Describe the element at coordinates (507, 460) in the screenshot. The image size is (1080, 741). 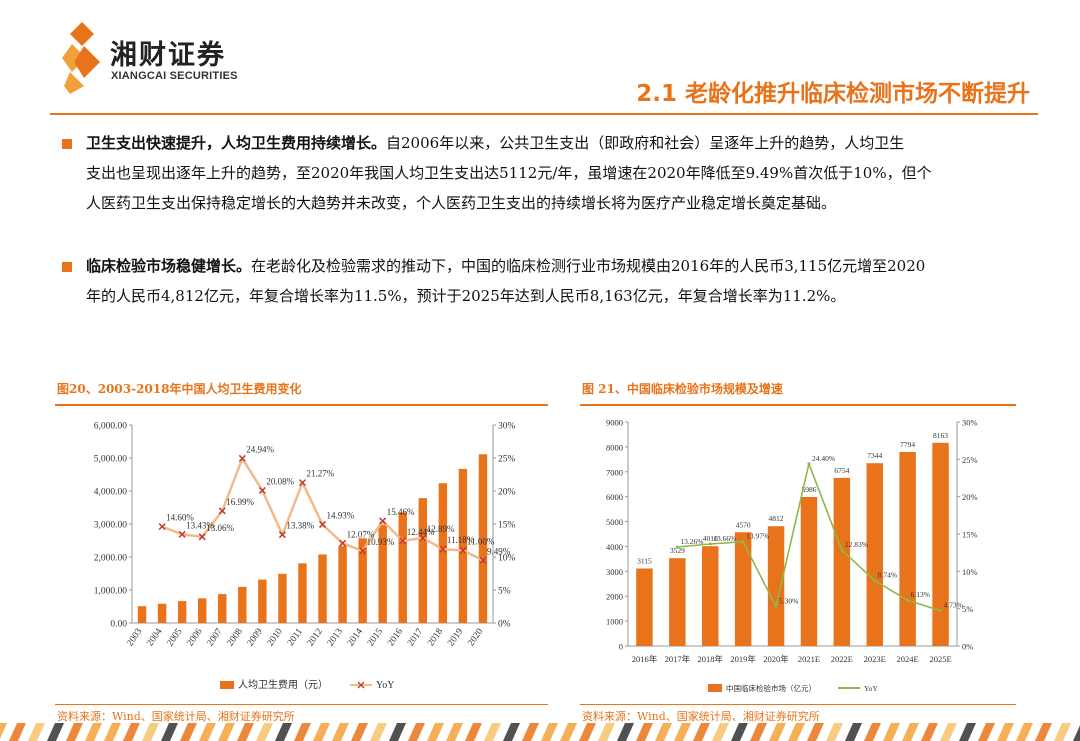
I see `y-tick-label-right: 25%` at that location.